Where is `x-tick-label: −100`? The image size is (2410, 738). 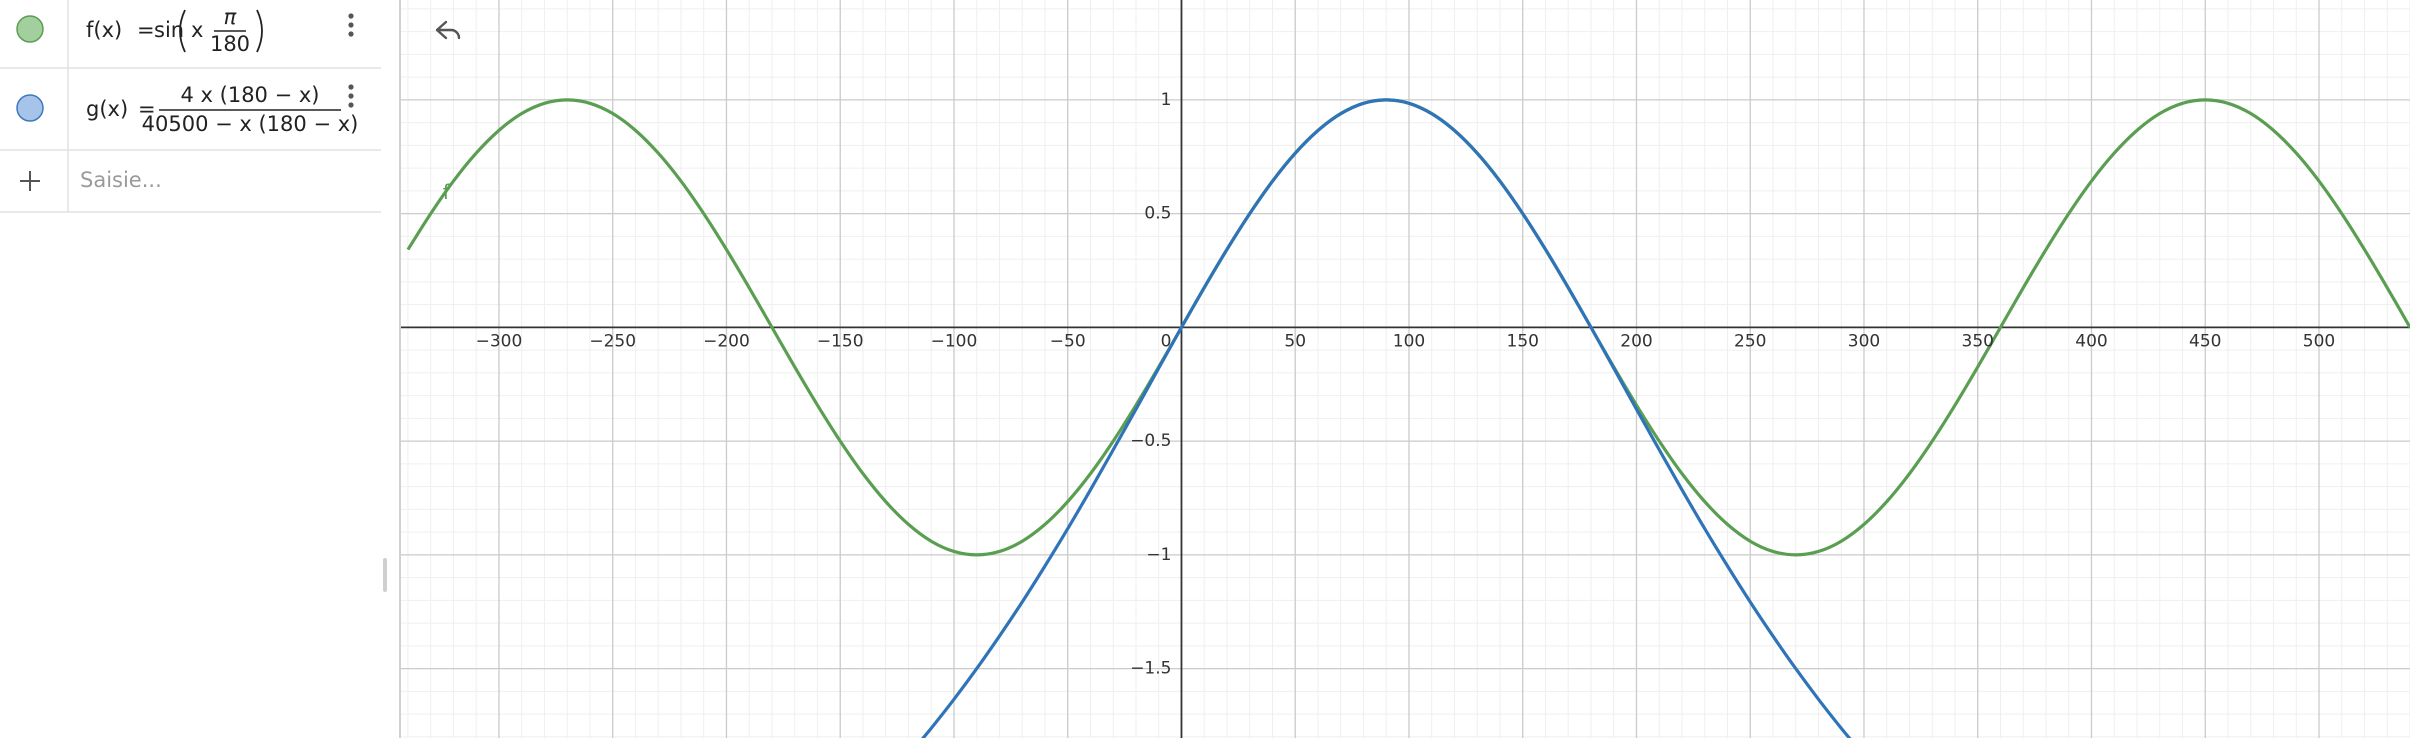 x-tick-label: −100 is located at coordinates (954, 341).